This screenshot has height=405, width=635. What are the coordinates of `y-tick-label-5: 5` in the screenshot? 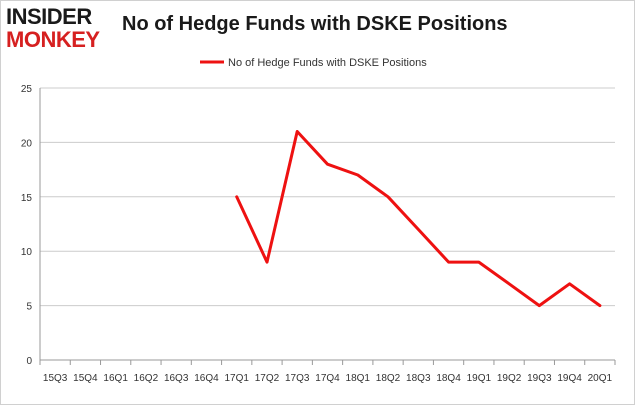 It's located at (29, 307).